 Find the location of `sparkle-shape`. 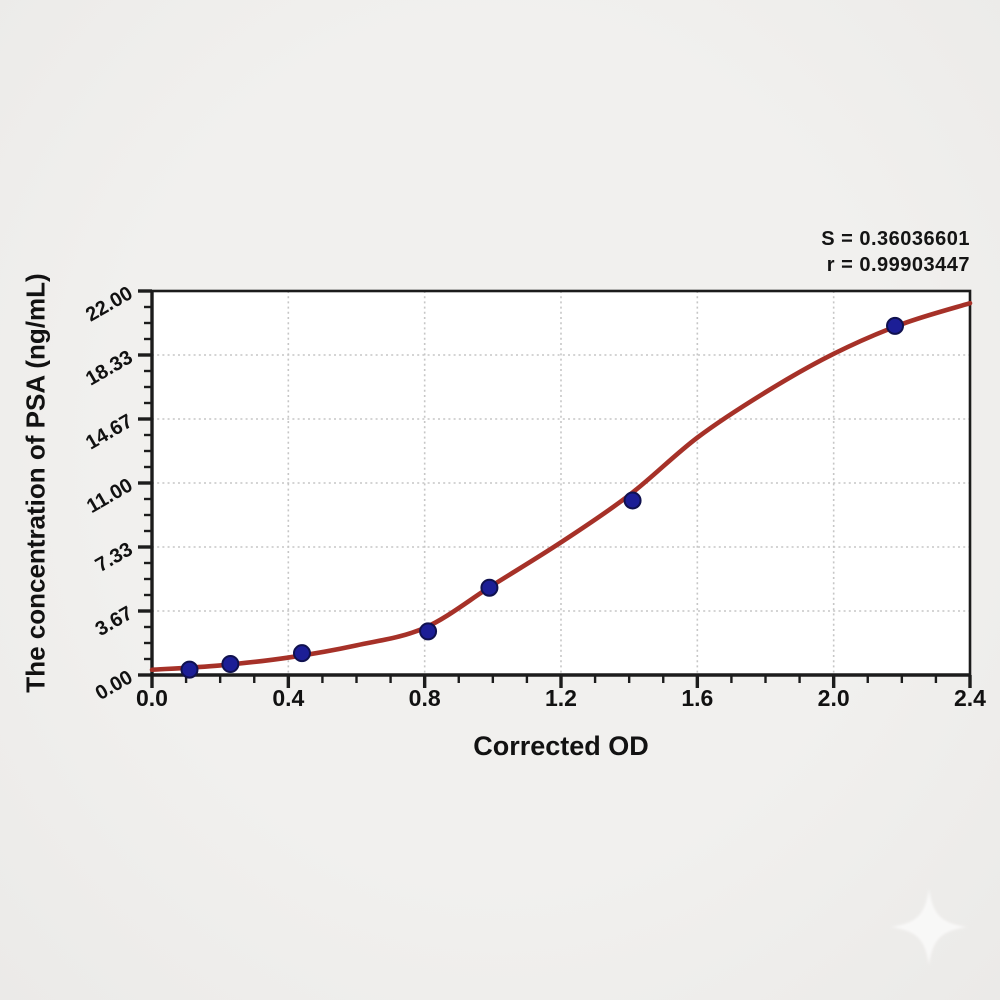

sparkle-shape is located at coordinates (929, 927).